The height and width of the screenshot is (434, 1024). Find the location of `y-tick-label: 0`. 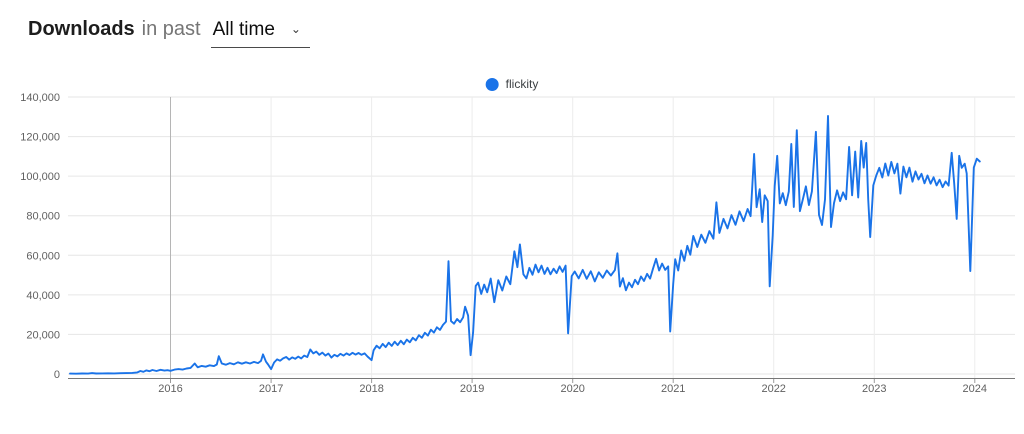

y-tick-label: 0 is located at coordinates (57, 375).